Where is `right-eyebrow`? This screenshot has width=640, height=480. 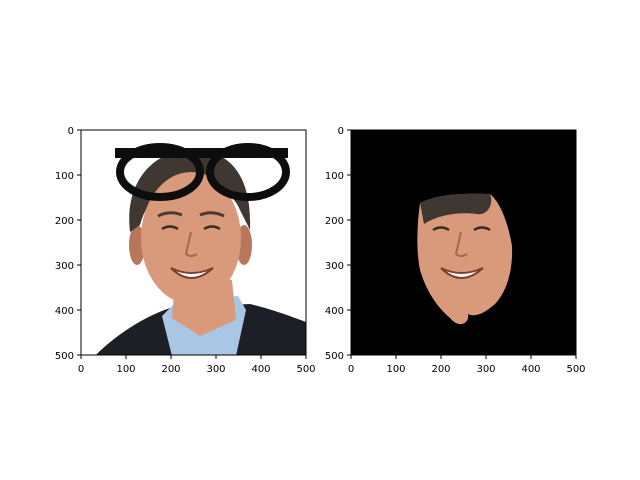 right-eyebrow is located at coordinates (212, 214).